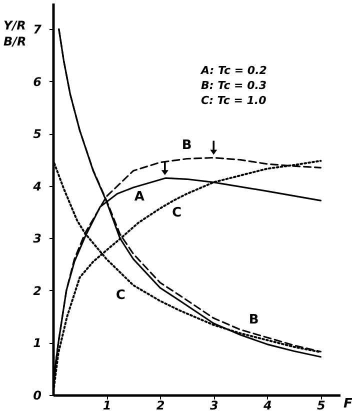  I want to click on annotation: B: Tc = 0.3, so click(234, 85).